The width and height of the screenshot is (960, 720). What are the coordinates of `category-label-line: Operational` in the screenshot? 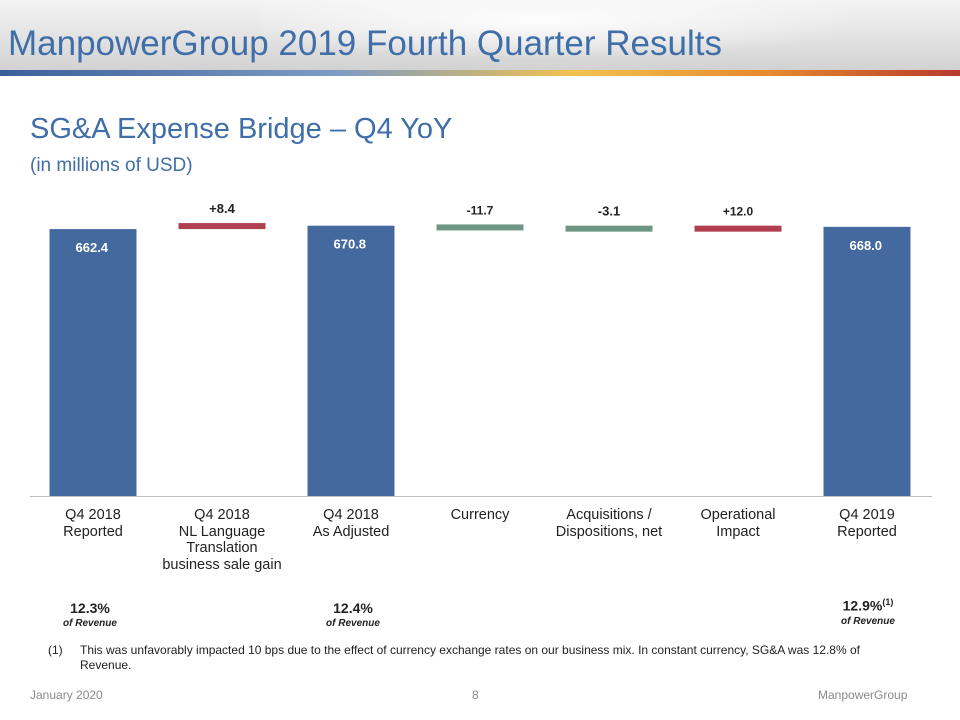 It's located at (738, 515).